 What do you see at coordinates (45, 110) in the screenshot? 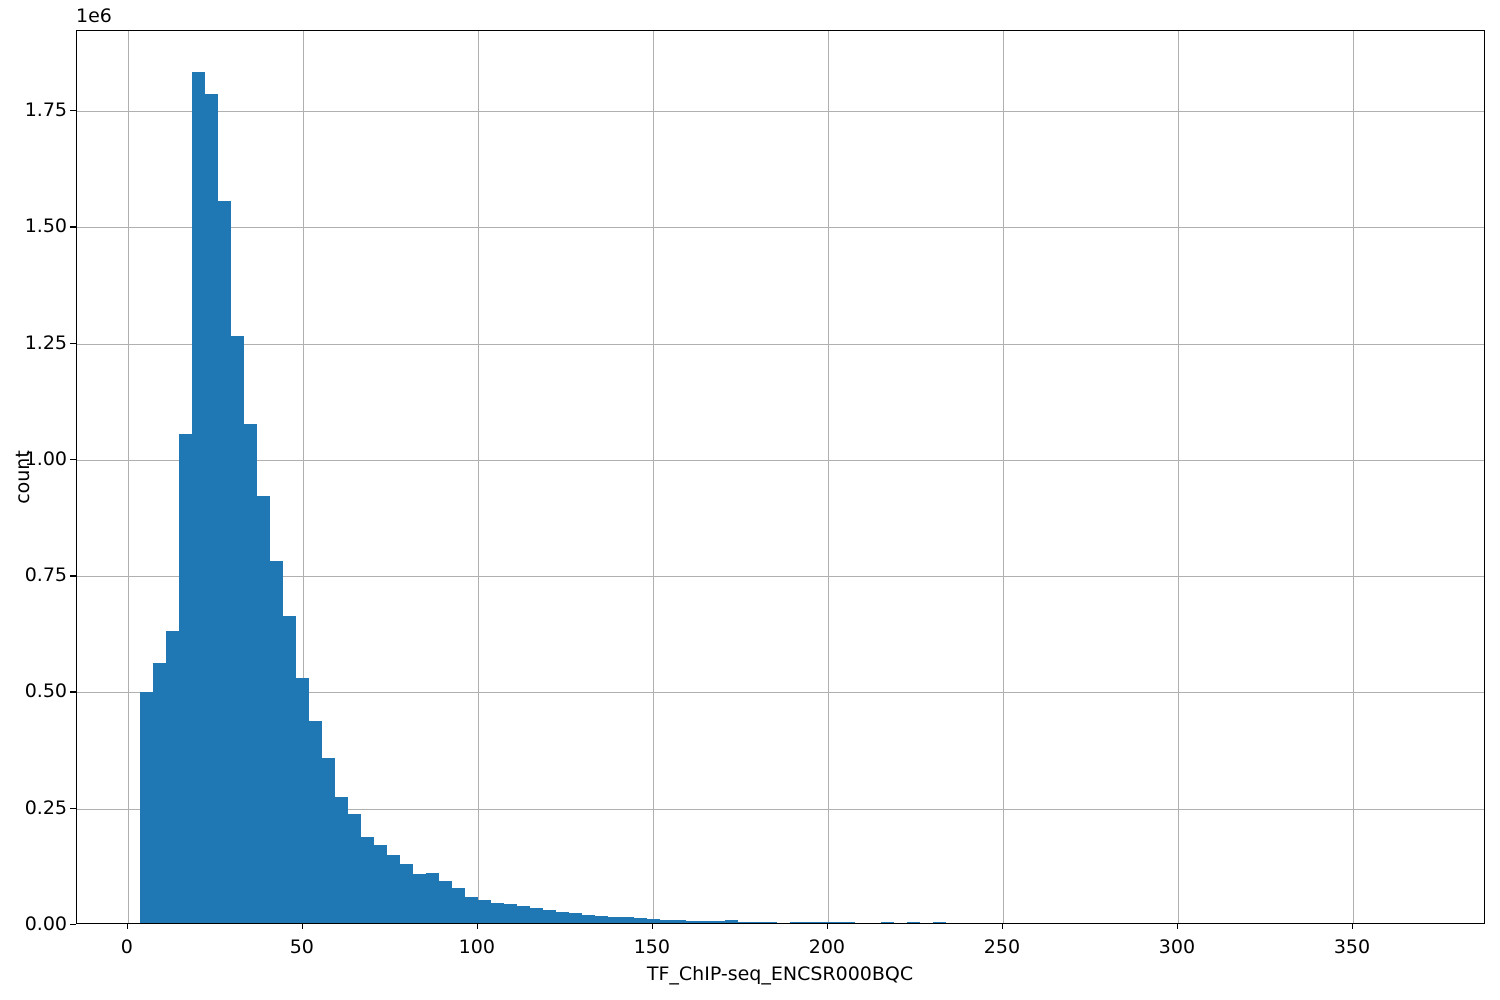
I see `y-tick-label: 1.75` at bounding box center [45, 110].